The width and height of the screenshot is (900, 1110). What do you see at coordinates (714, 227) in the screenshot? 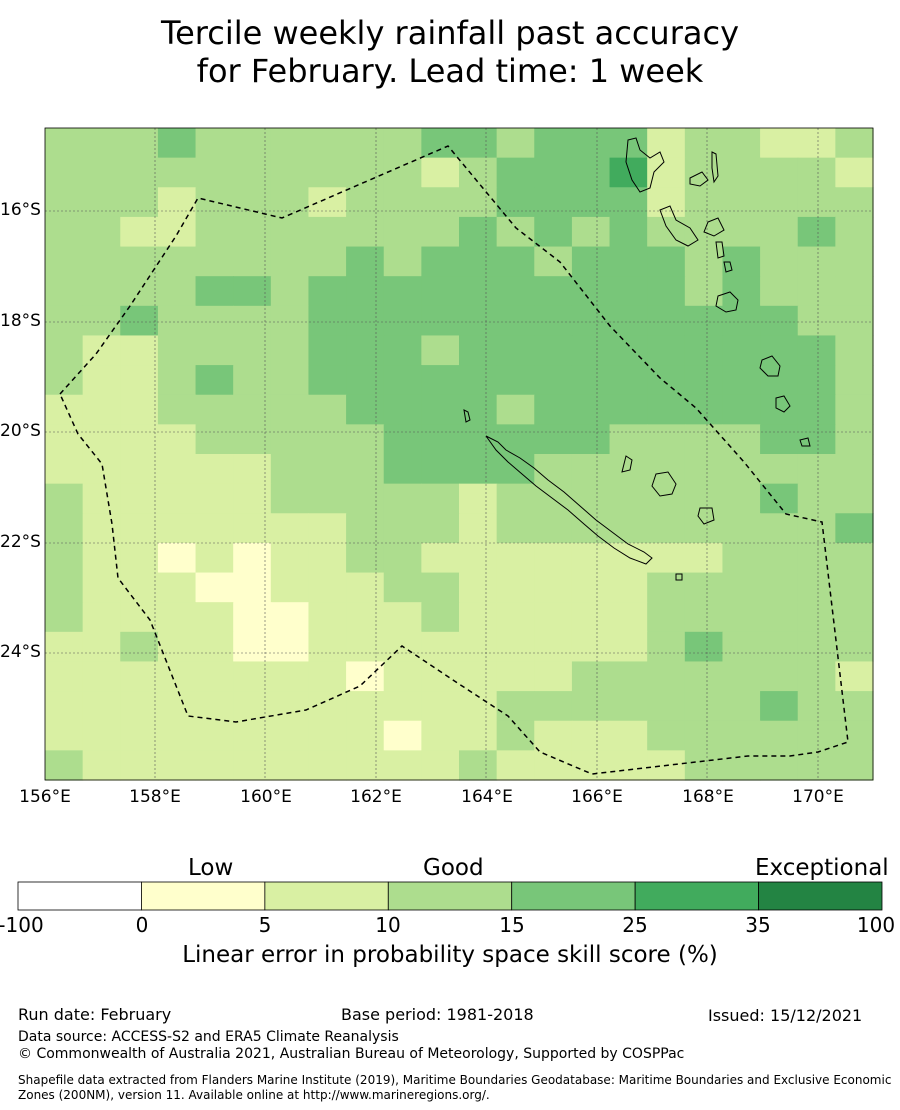
I see `vanuatu-pentecost` at bounding box center [714, 227].